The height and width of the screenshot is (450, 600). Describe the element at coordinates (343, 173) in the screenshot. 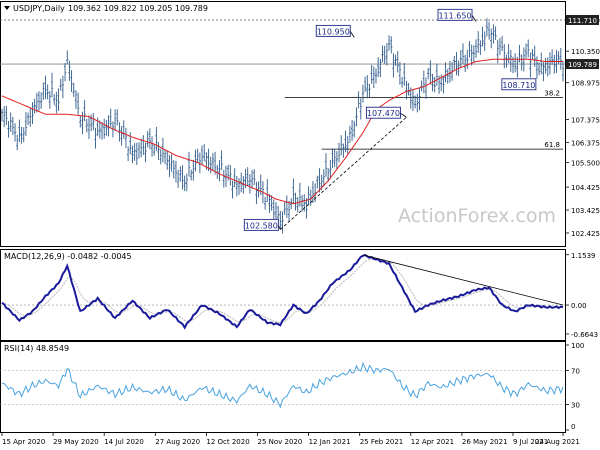

I see `rising-trendline` at that location.